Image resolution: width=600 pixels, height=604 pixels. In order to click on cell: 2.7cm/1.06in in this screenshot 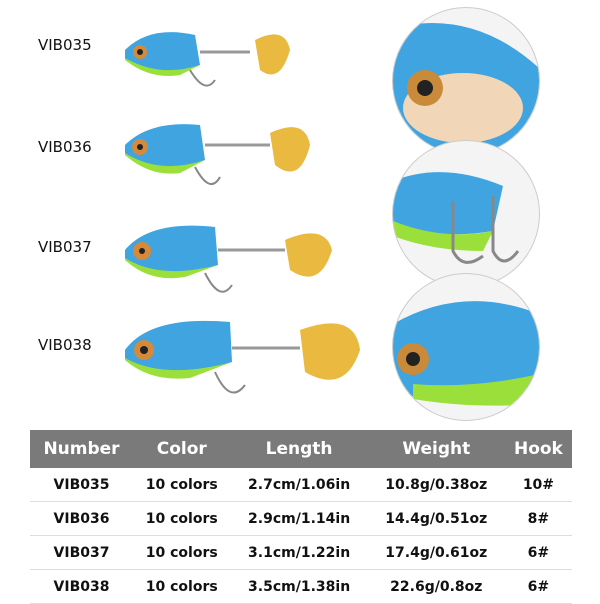, I will do `click(299, 485)`.